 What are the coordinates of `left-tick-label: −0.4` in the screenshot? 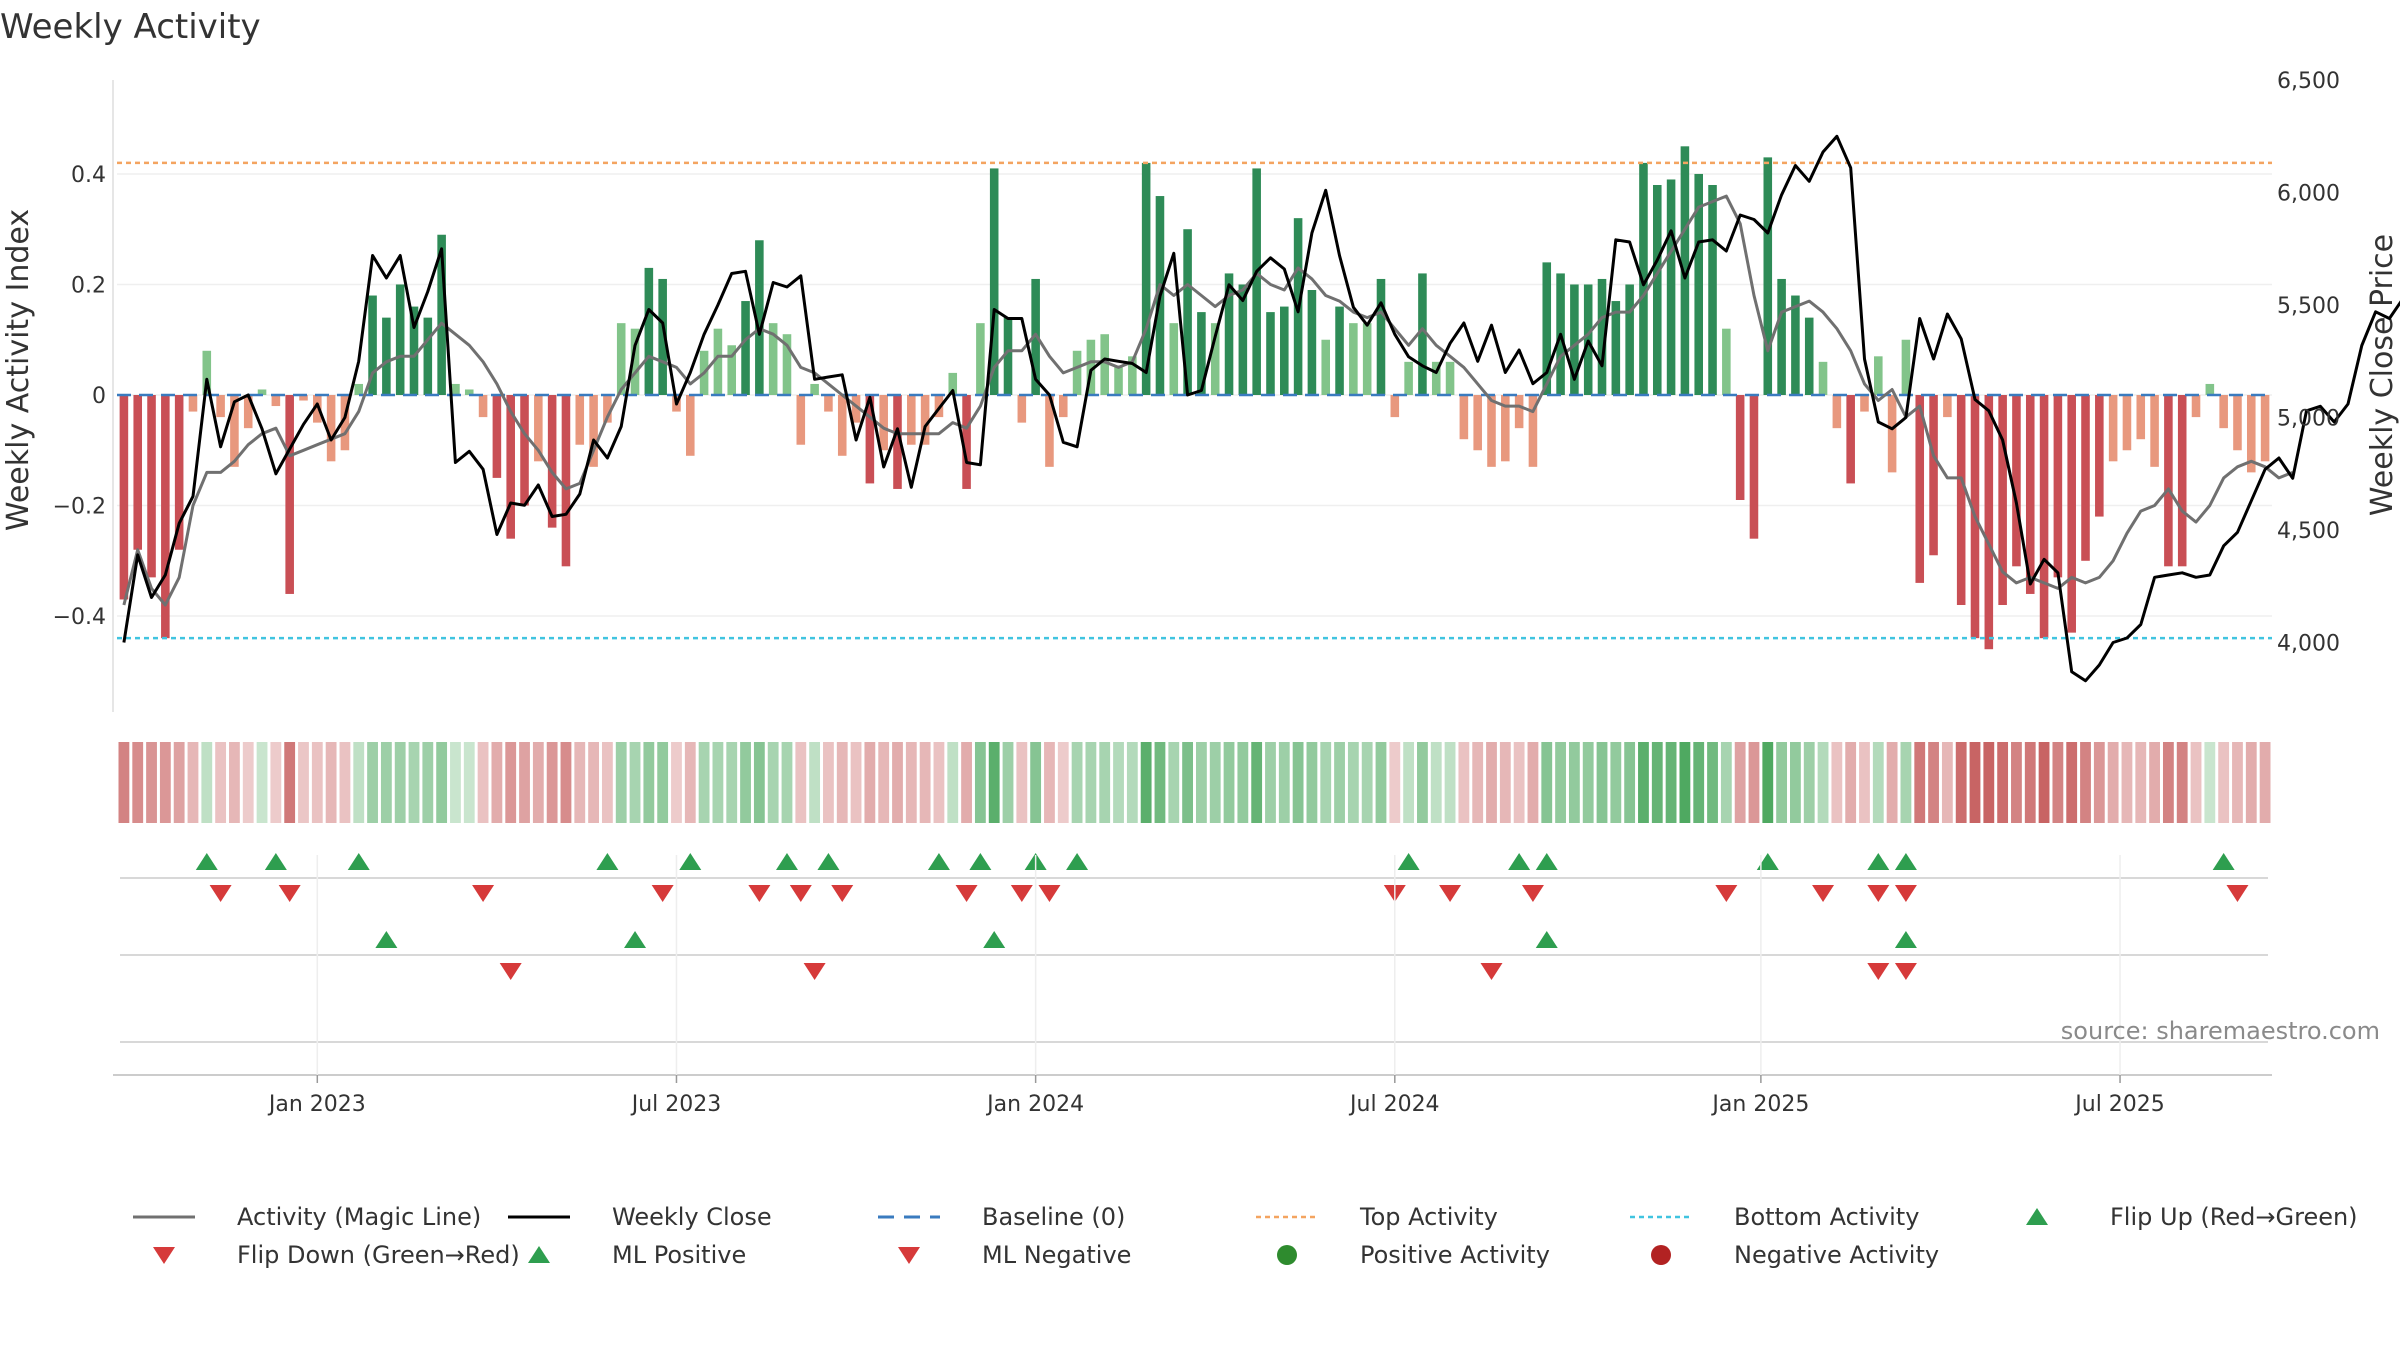 It's located at (79, 617).